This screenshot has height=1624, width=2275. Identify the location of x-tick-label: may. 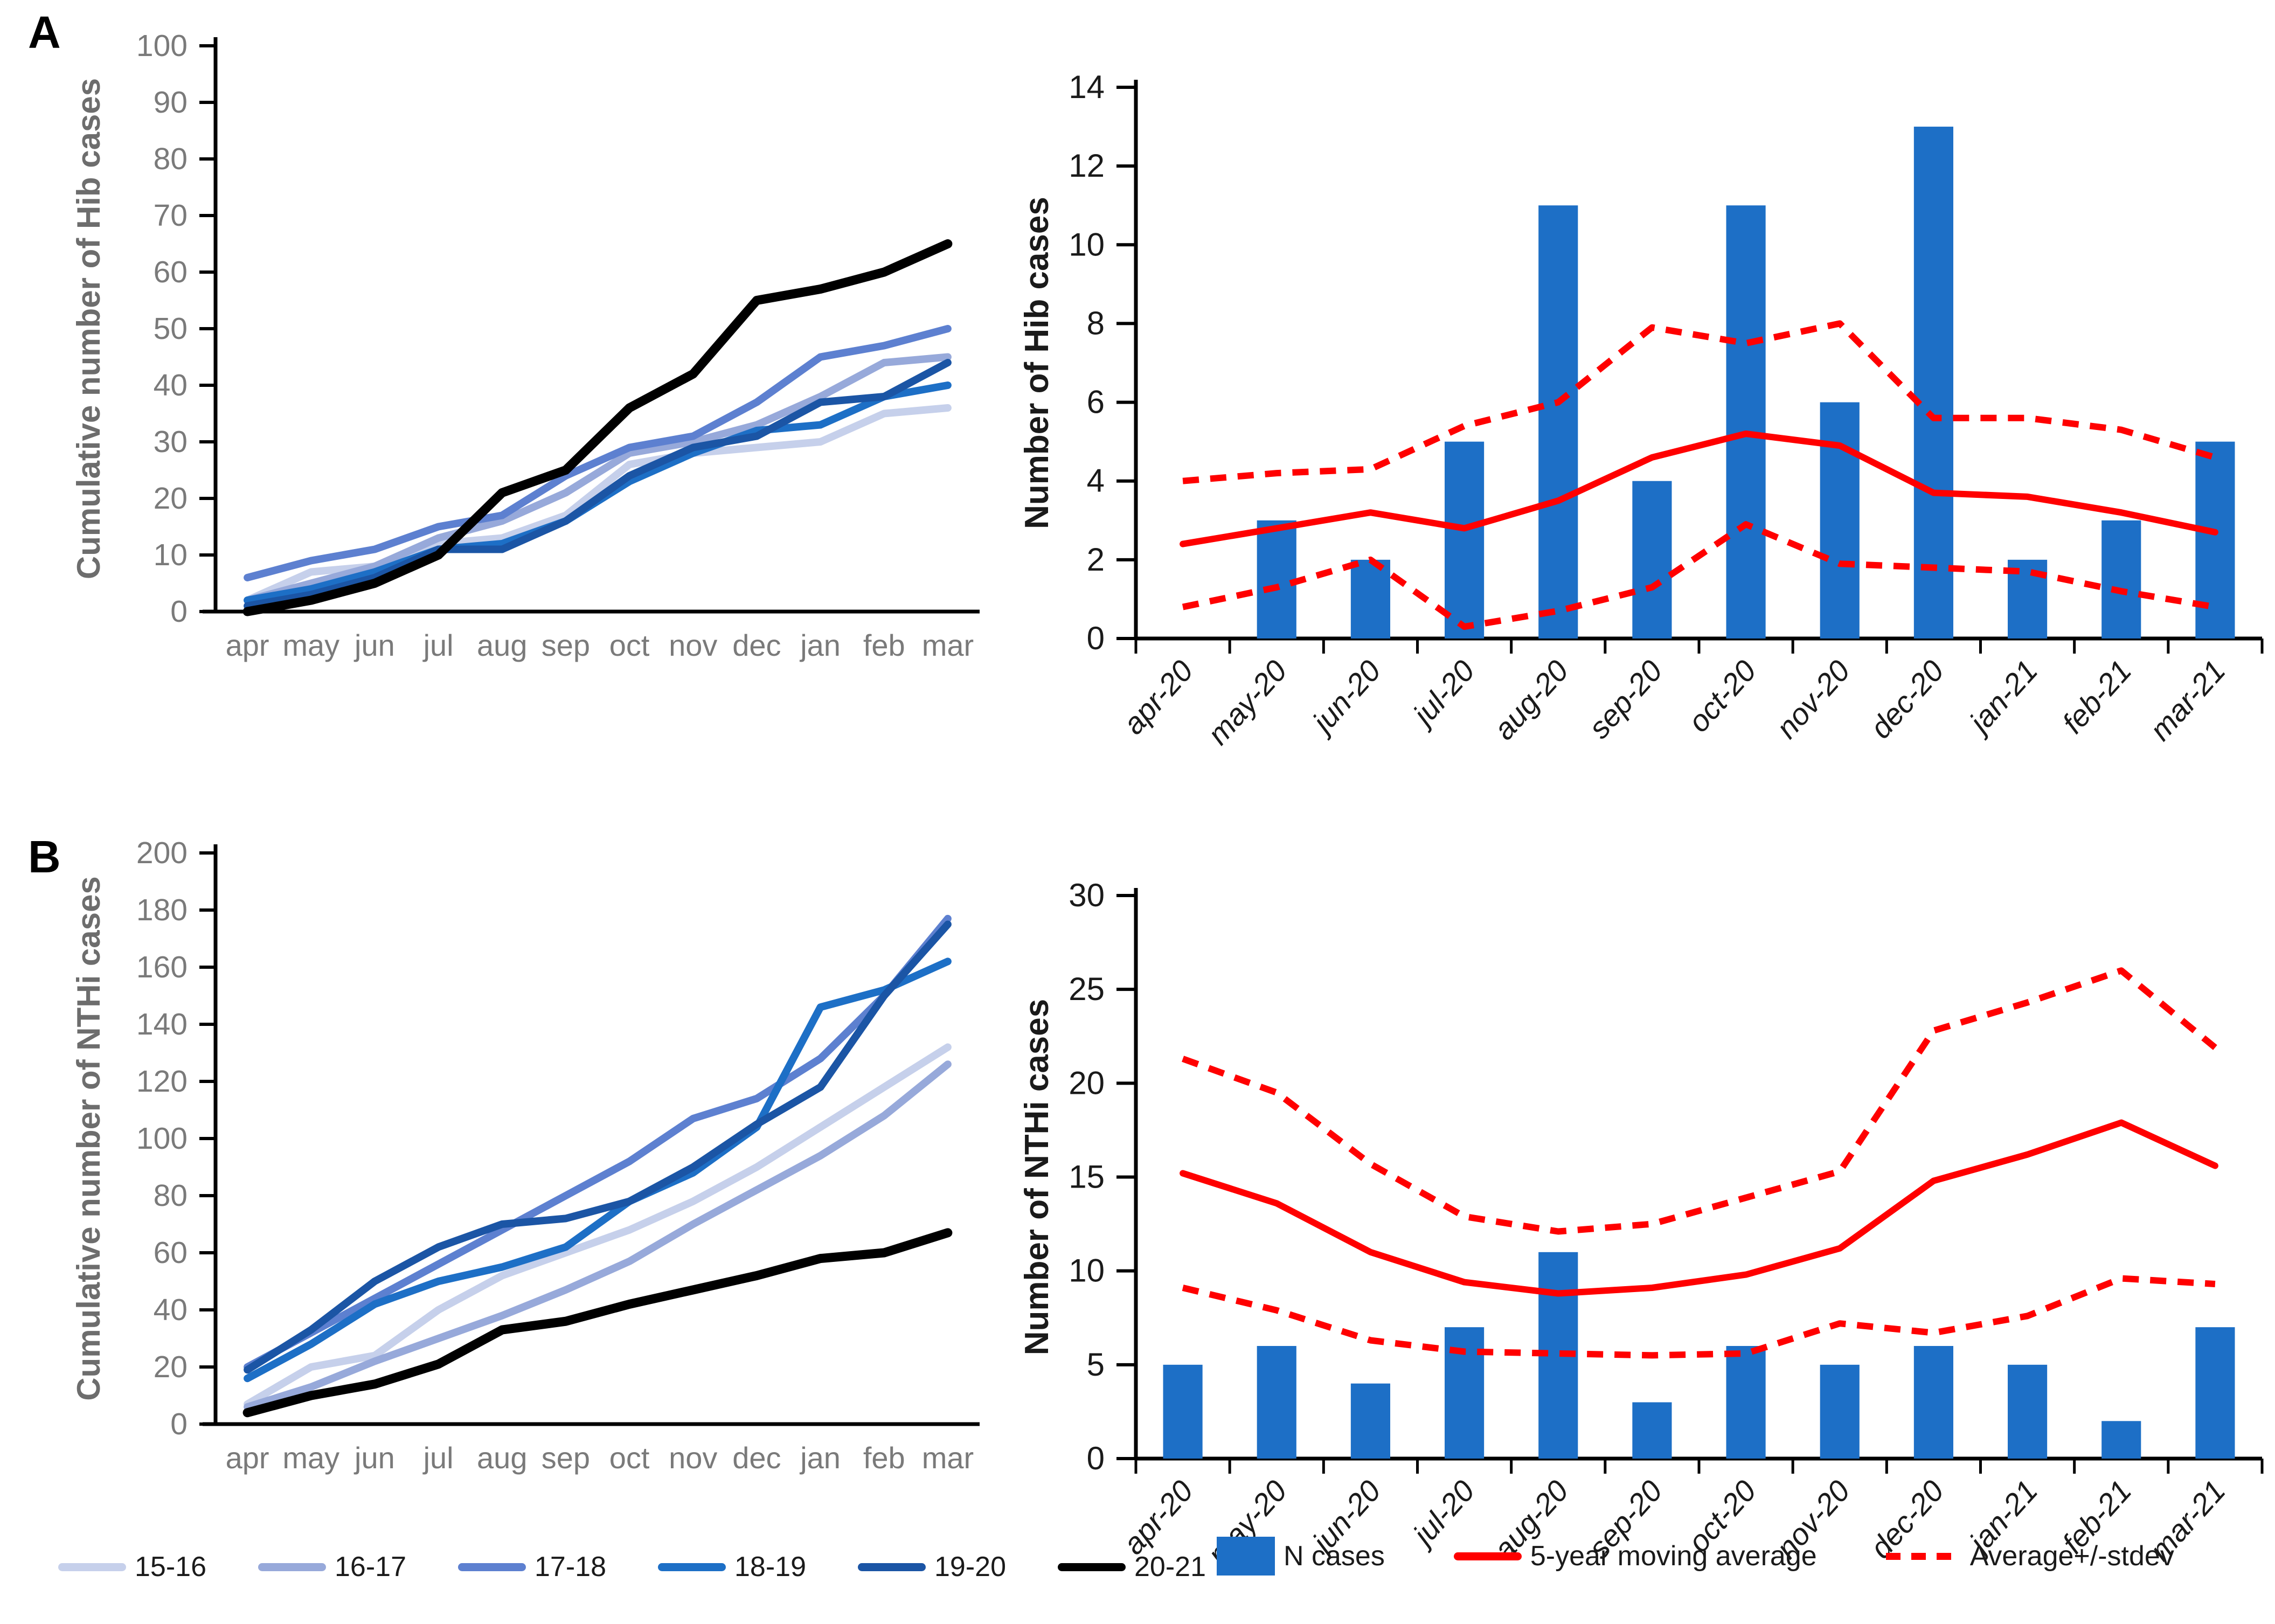
(310, 645).